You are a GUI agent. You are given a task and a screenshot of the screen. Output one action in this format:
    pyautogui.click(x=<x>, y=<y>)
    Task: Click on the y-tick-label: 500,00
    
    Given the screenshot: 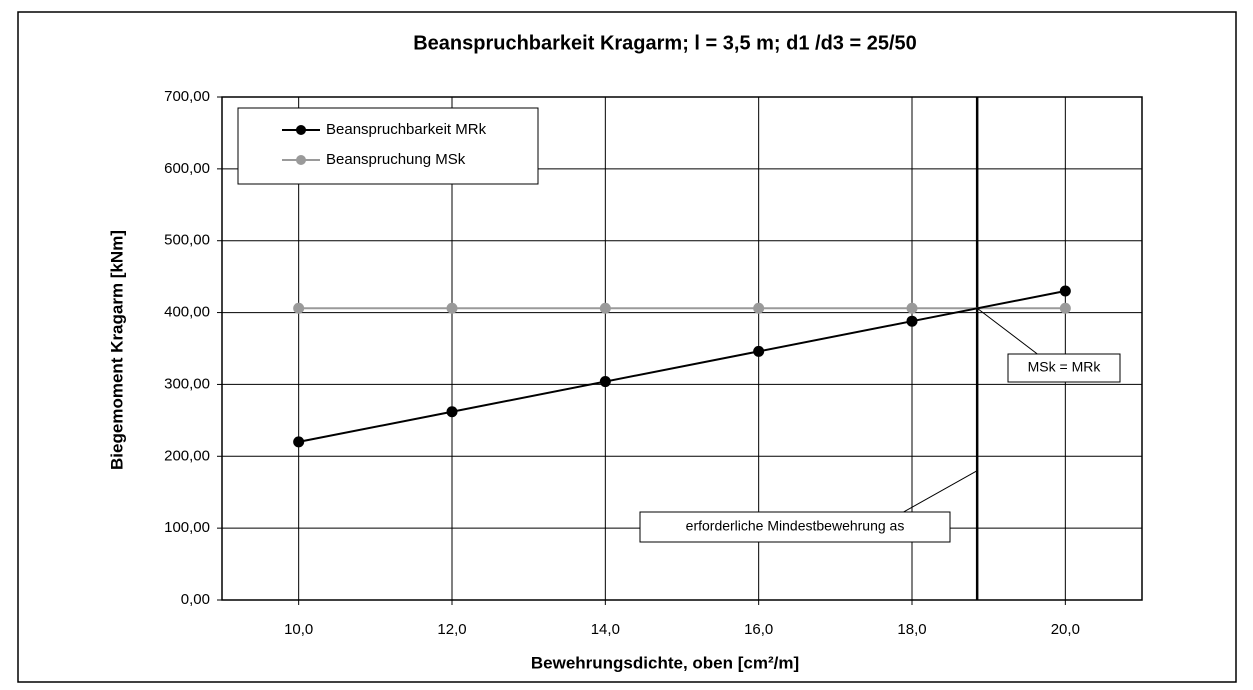 What is the action you would take?
    pyautogui.click(x=187, y=240)
    